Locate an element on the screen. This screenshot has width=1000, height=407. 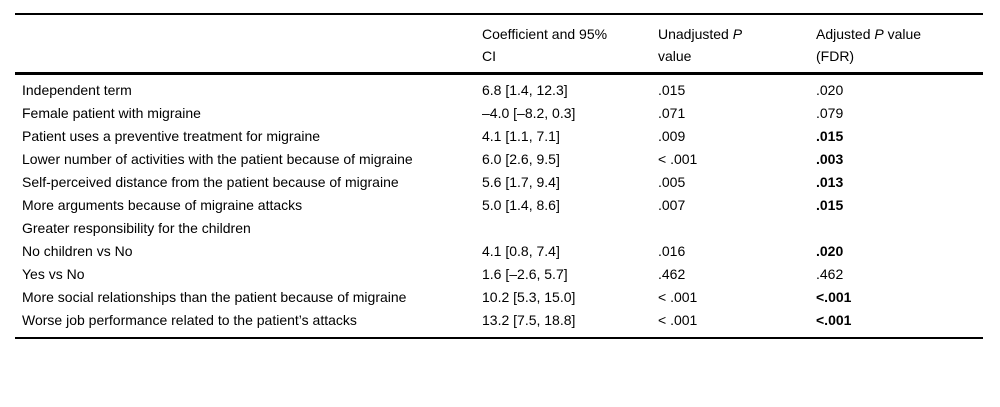
unadjusted-p-cell: .016 is located at coordinates (672, 251).